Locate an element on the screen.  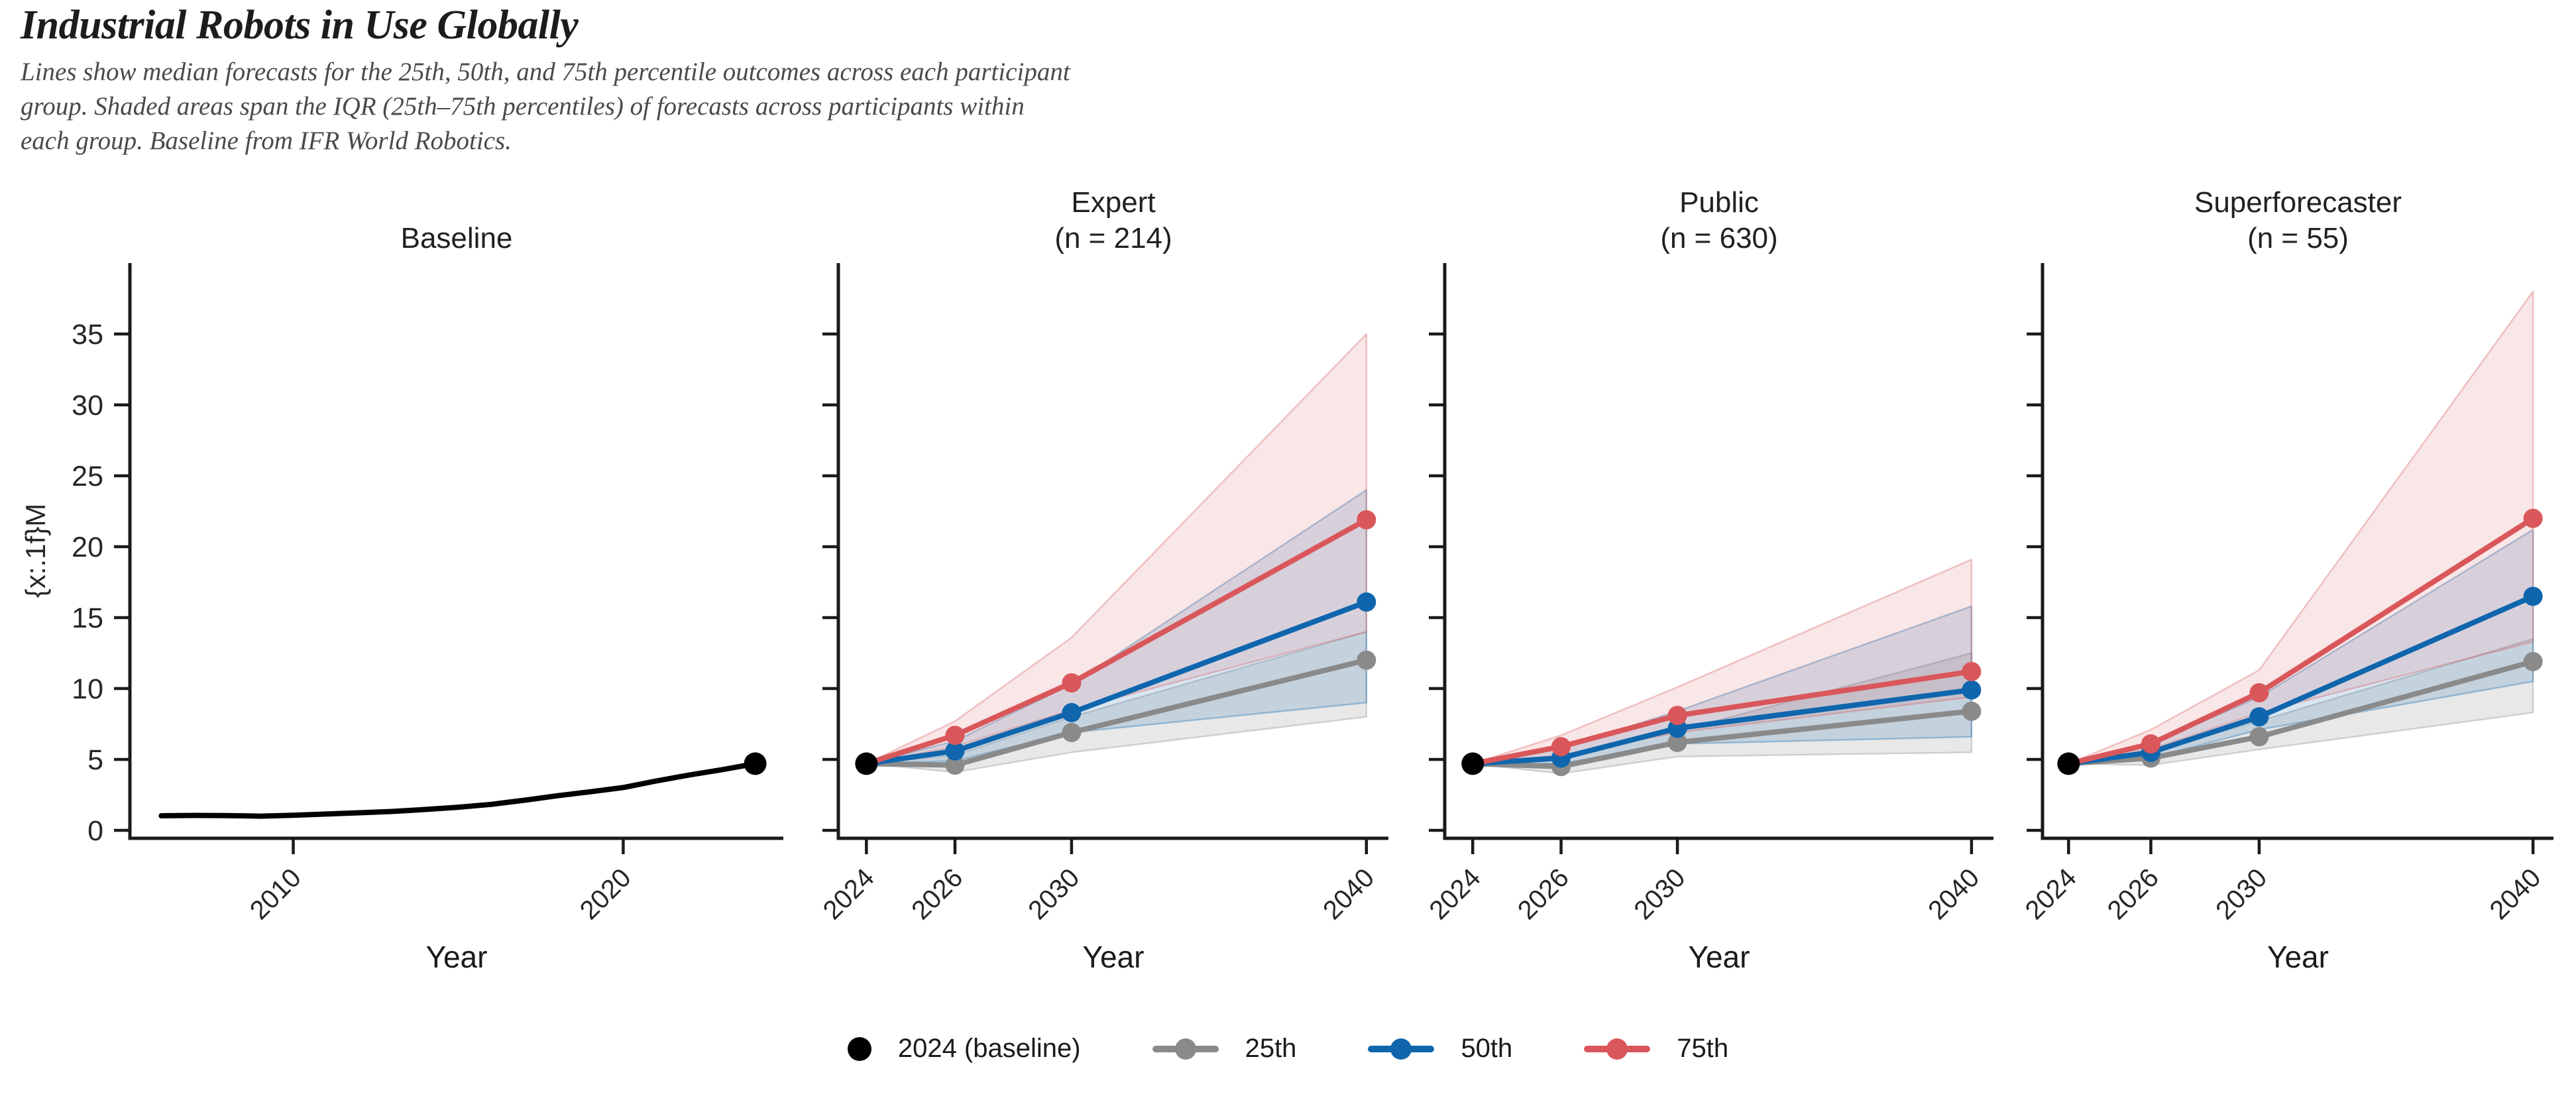
point-50th-2026 is located at coordinates (955, 751).